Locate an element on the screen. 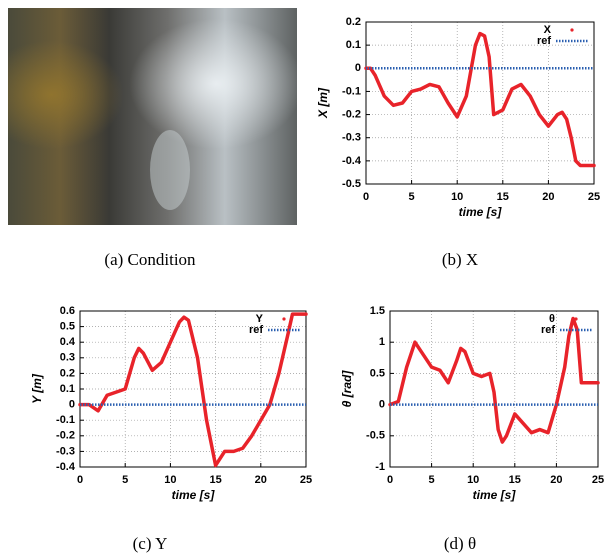  legend-label: Y is located at coordinates (260, 319).